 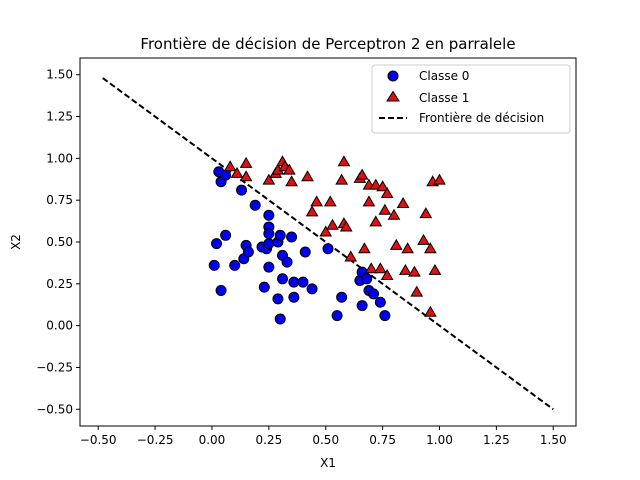 I want to click on legend-box, so click(x=471, y=99).